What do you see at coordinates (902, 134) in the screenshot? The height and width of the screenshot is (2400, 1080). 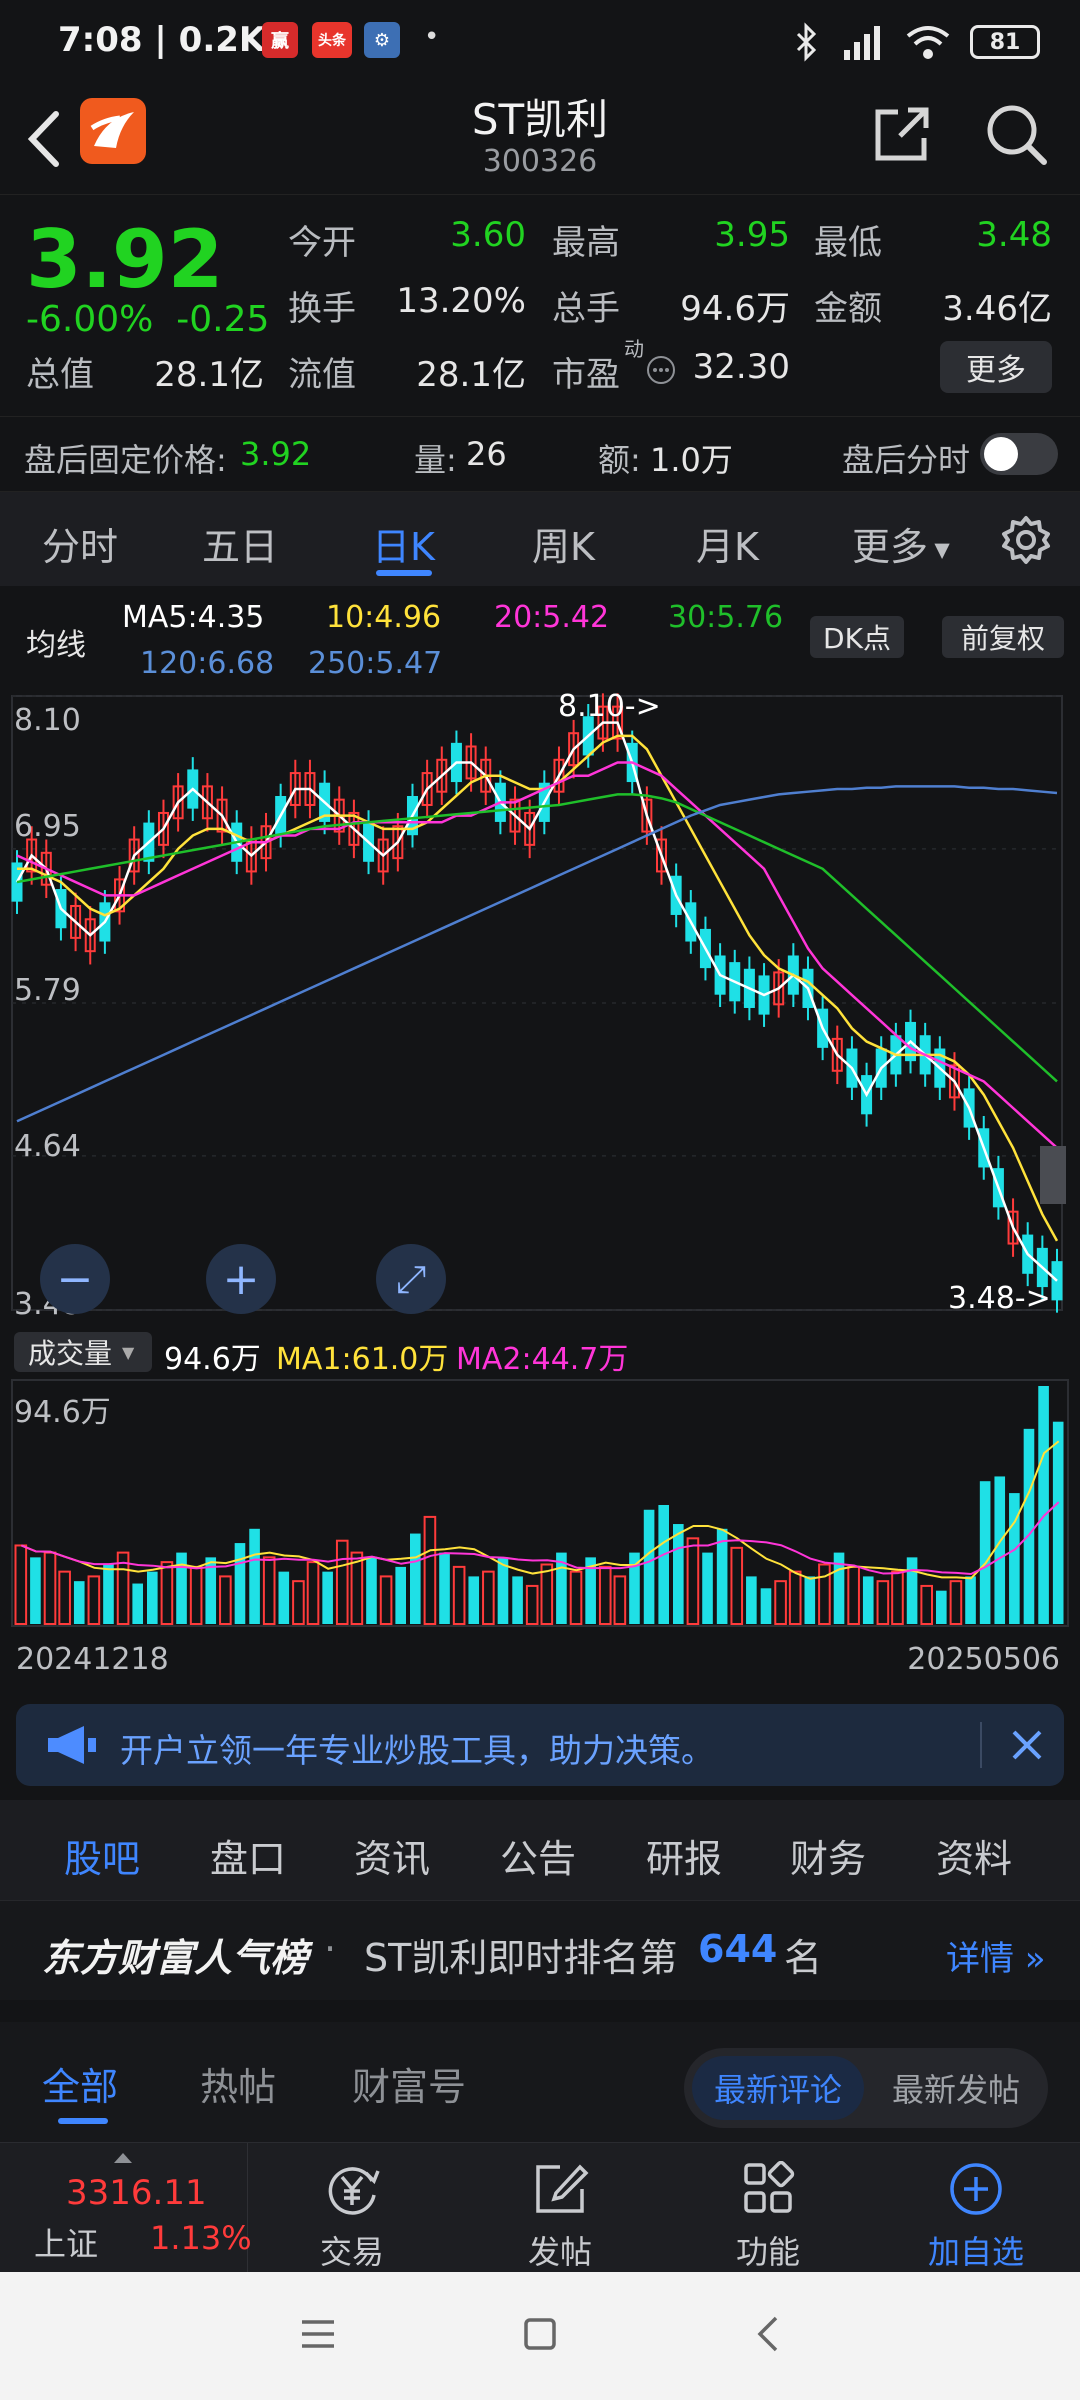 I see `share-icon` at bounding box center [902, 134].